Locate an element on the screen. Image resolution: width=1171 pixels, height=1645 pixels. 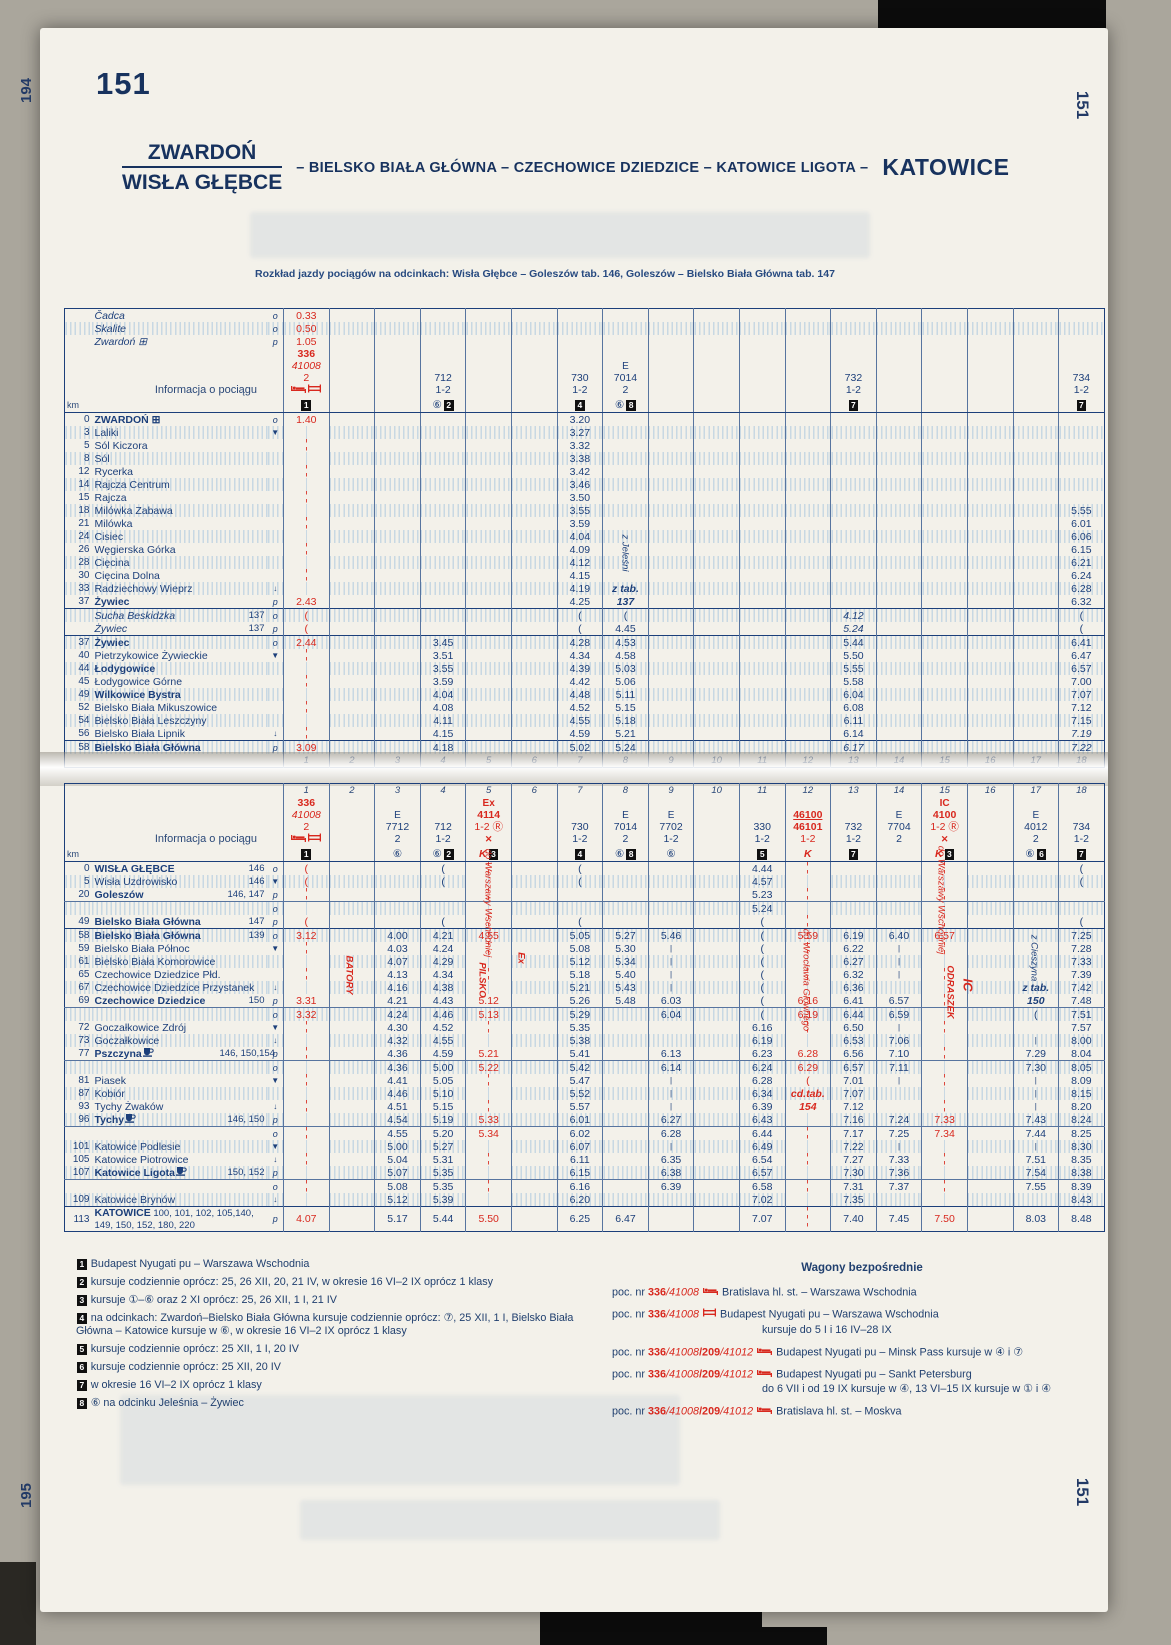
time-cell: 7.27 is located at coordinates (853, 1160).